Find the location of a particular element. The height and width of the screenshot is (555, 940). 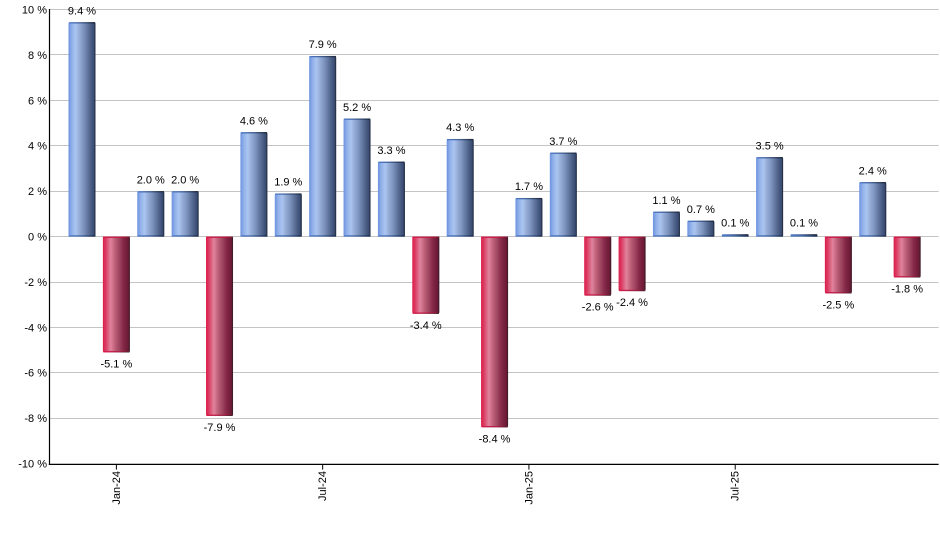

svg-text: 0 % is located at coordinates (37, 238).